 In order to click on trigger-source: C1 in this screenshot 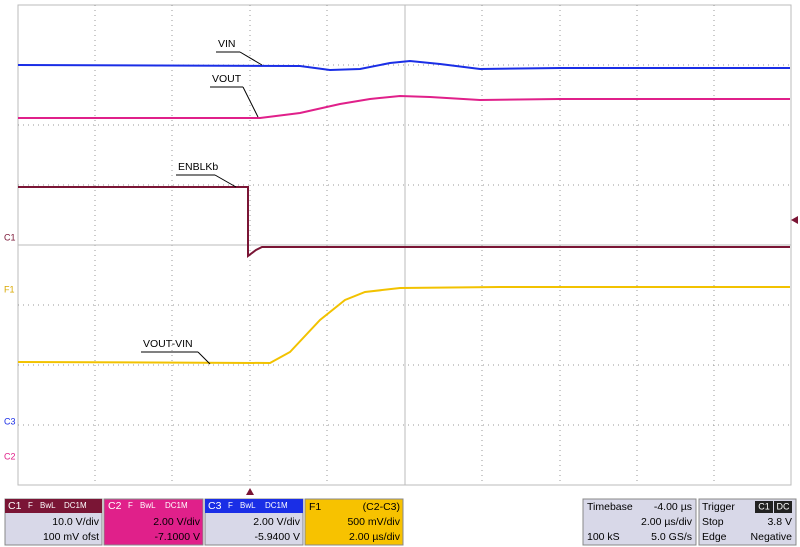, I will do `click(764, 506)`.